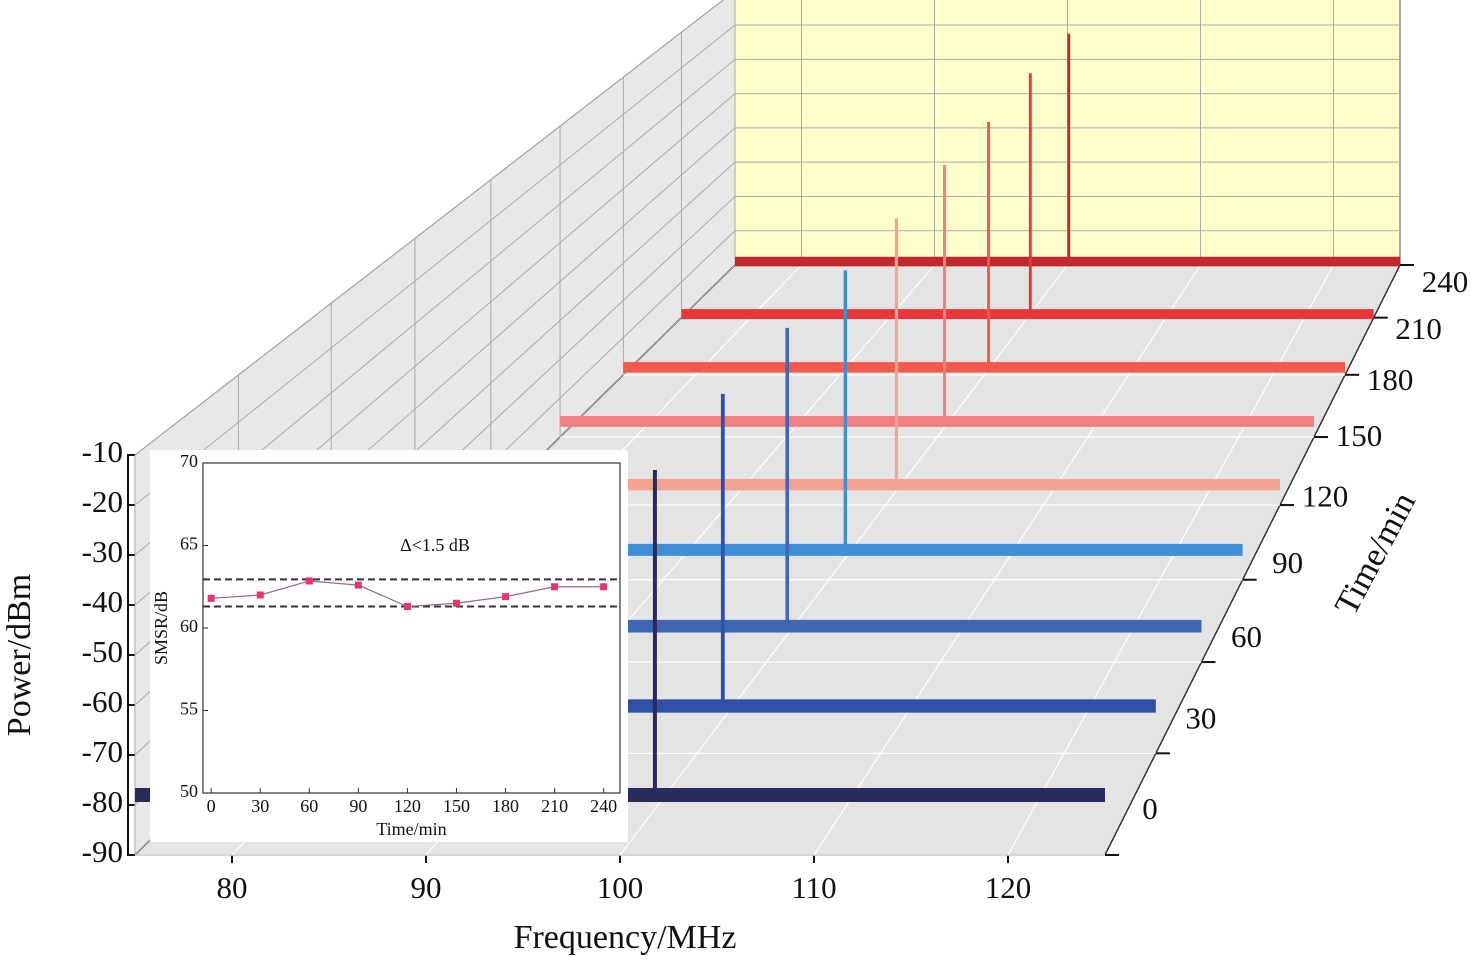  I want to click on z-tick-label: 120, so click(1325, 496).